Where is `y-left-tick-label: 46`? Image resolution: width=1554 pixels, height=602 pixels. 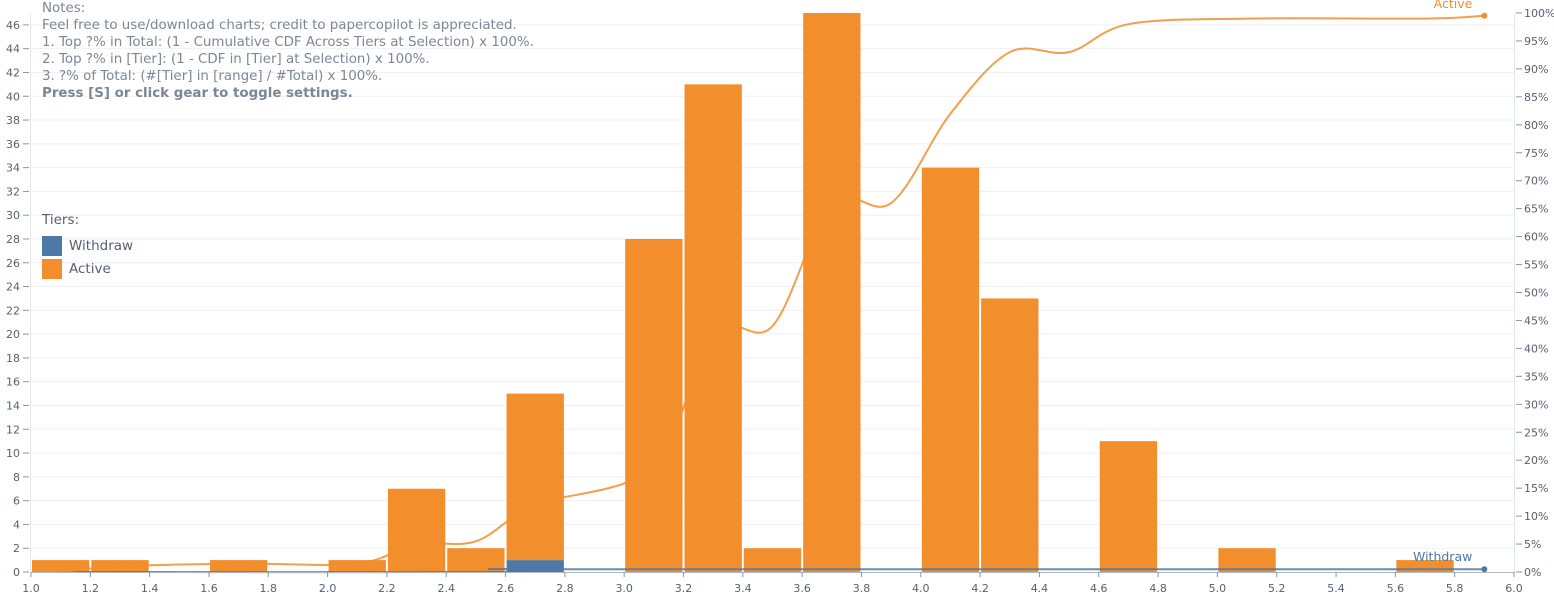 y-left-tick-label: 46 is located at coordinates (13, 25).